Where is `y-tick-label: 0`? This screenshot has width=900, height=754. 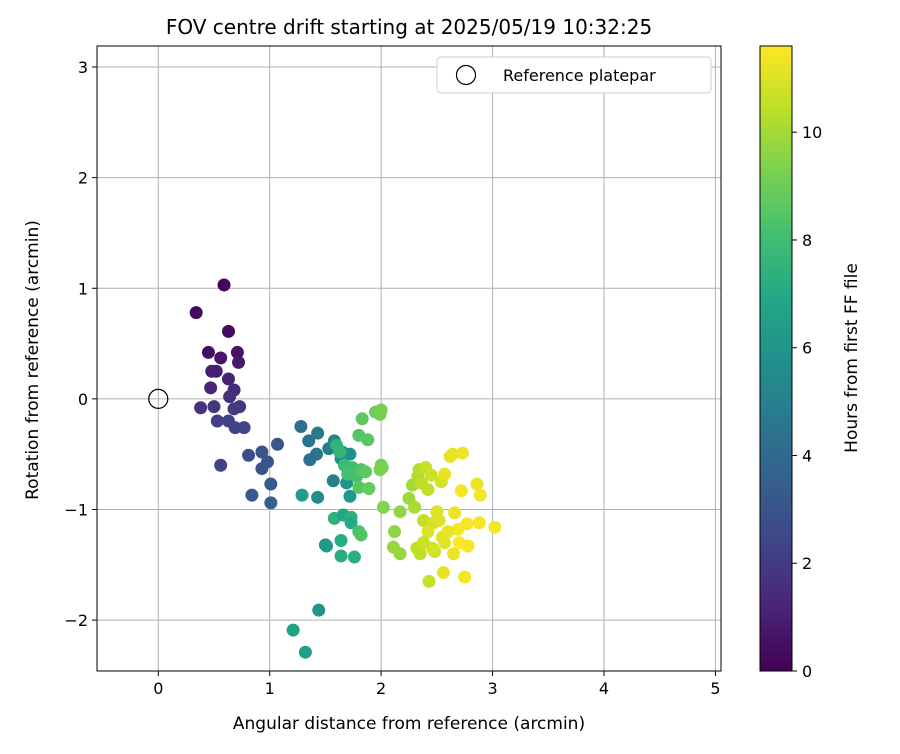 y-tick-label: 0 is located at coordinates (83, 399).